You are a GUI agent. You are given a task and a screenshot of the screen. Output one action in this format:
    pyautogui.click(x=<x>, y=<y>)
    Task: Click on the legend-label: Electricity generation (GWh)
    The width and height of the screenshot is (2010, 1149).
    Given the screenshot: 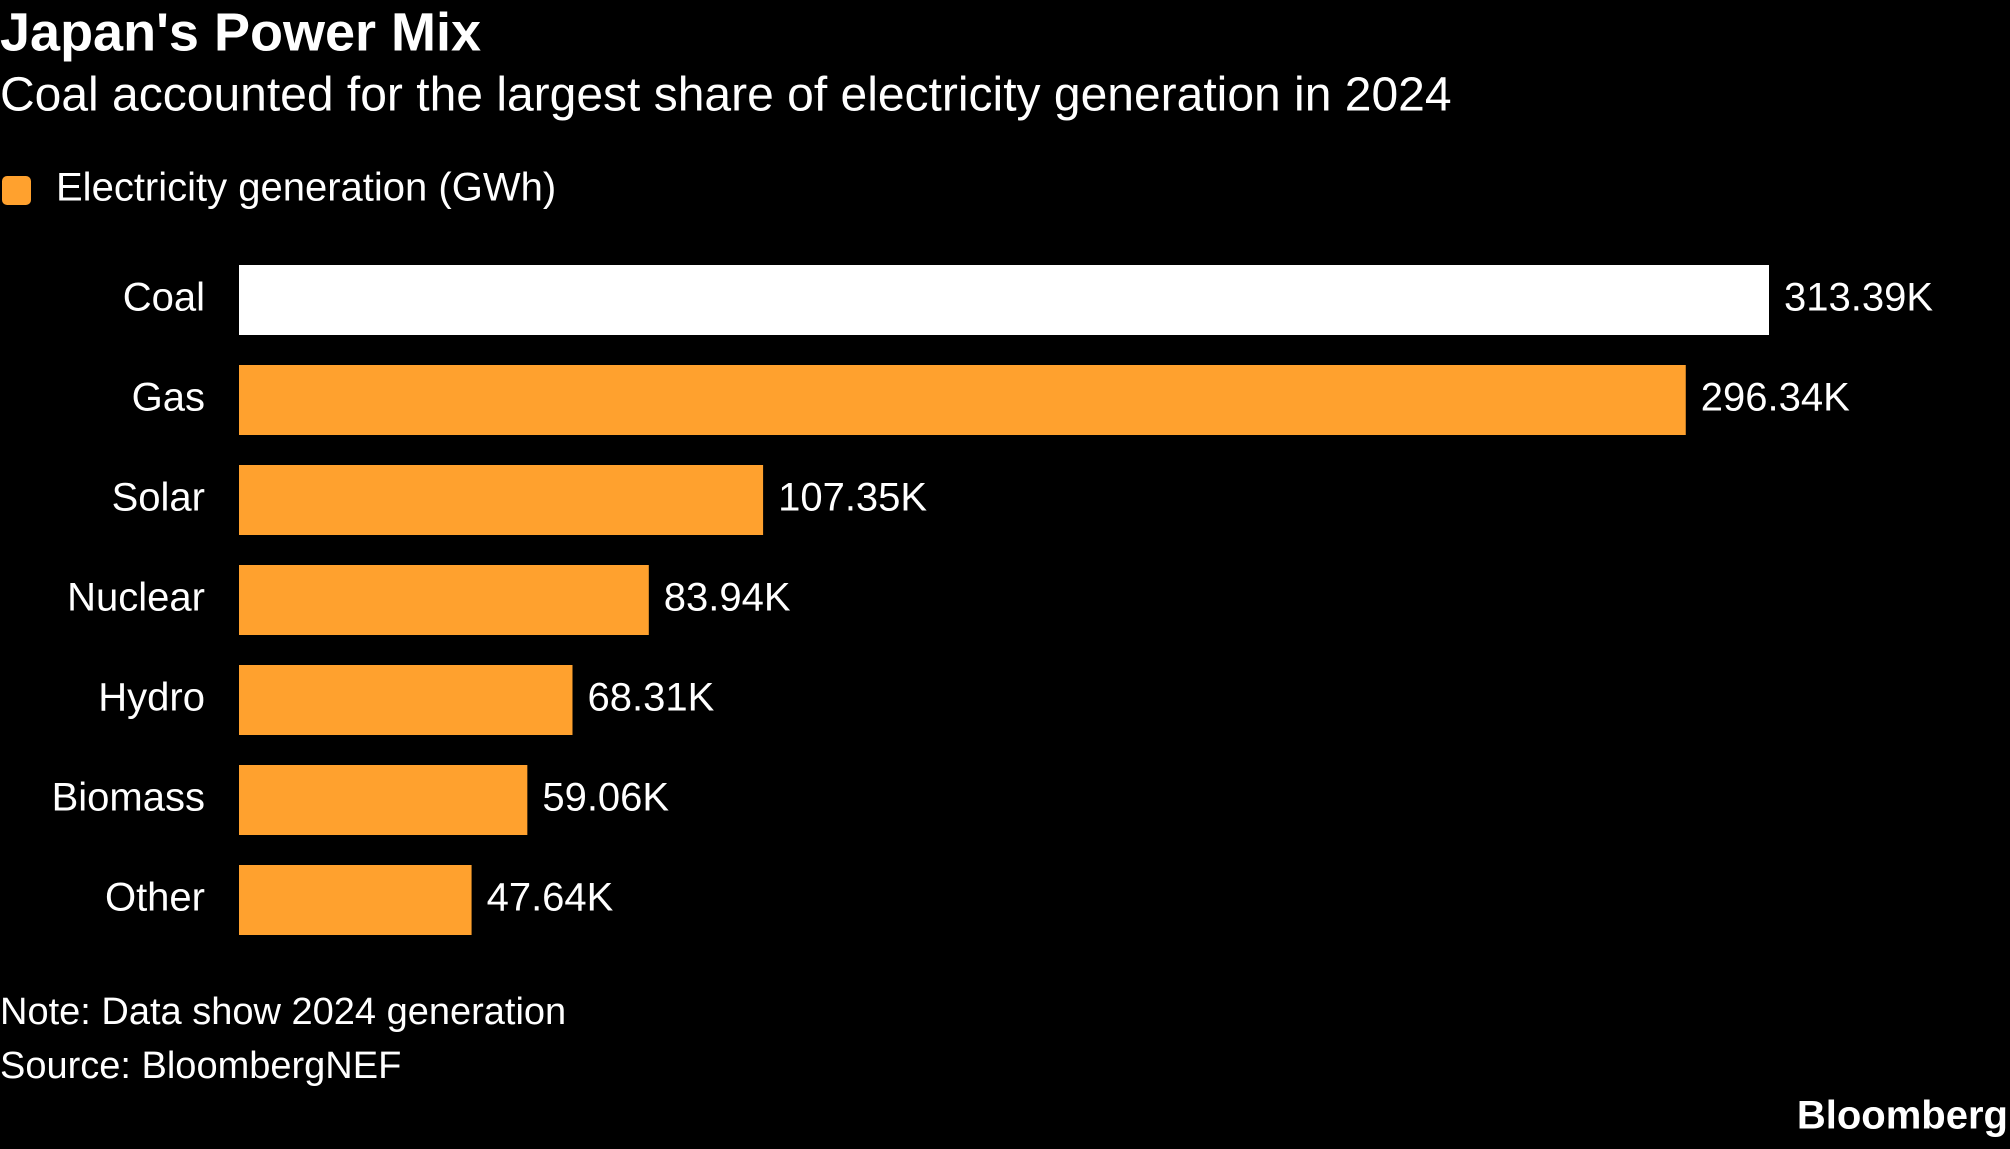 What is the action you would take?
    pyautogui.click(x=306, y=188)
    